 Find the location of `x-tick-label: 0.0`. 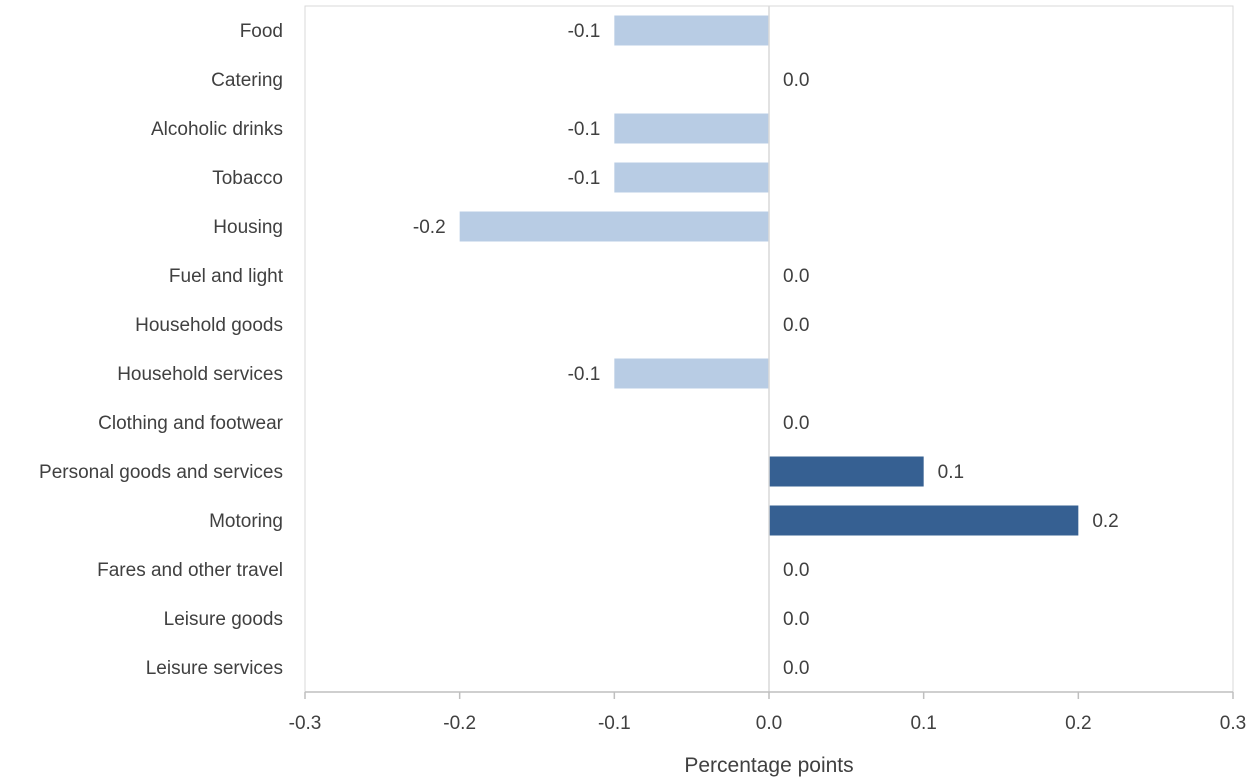

x-tick-label: 0.0 is located at coordinates (769, 723).